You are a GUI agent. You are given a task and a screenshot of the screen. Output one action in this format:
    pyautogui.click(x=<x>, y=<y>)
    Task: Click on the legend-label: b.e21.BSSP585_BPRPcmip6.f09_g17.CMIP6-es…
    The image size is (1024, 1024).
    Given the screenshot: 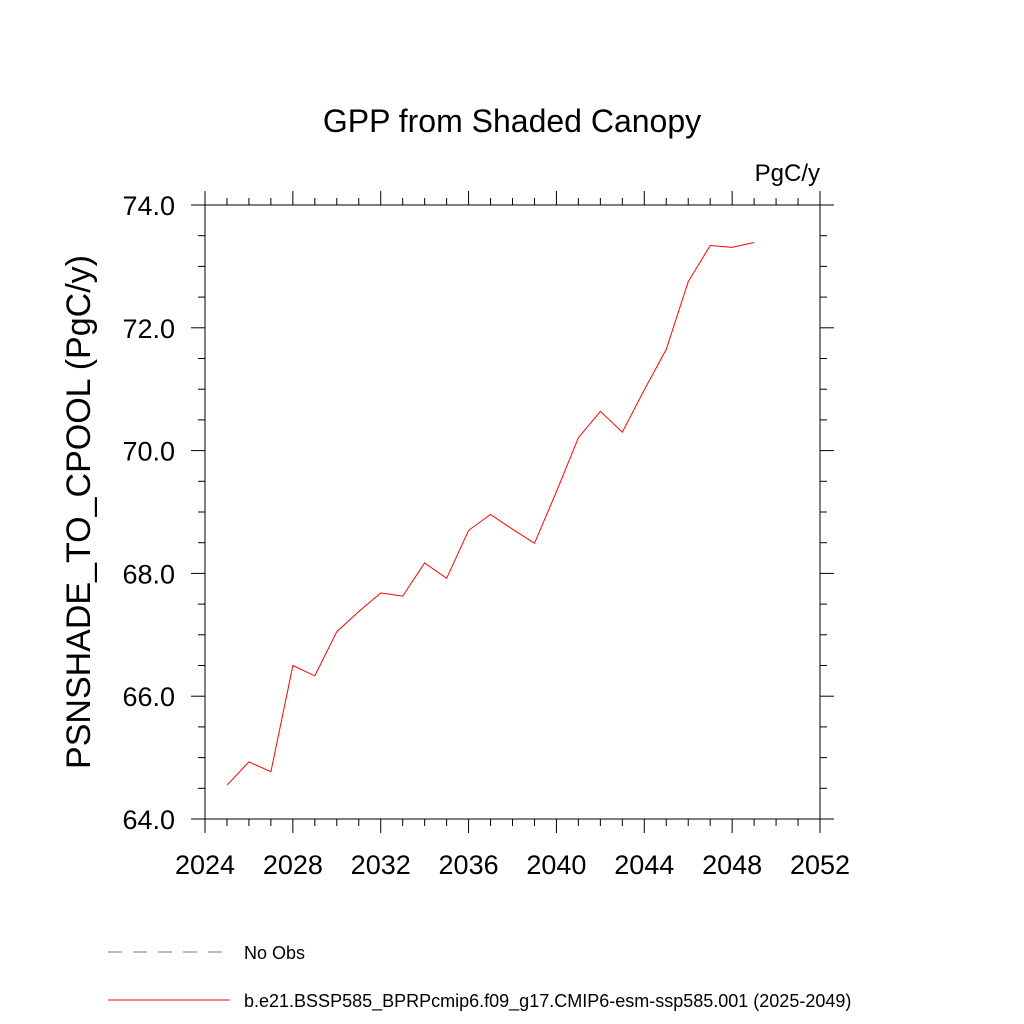 What is the action you would take?
    pyautogui.click(x=547, y=1001)
    